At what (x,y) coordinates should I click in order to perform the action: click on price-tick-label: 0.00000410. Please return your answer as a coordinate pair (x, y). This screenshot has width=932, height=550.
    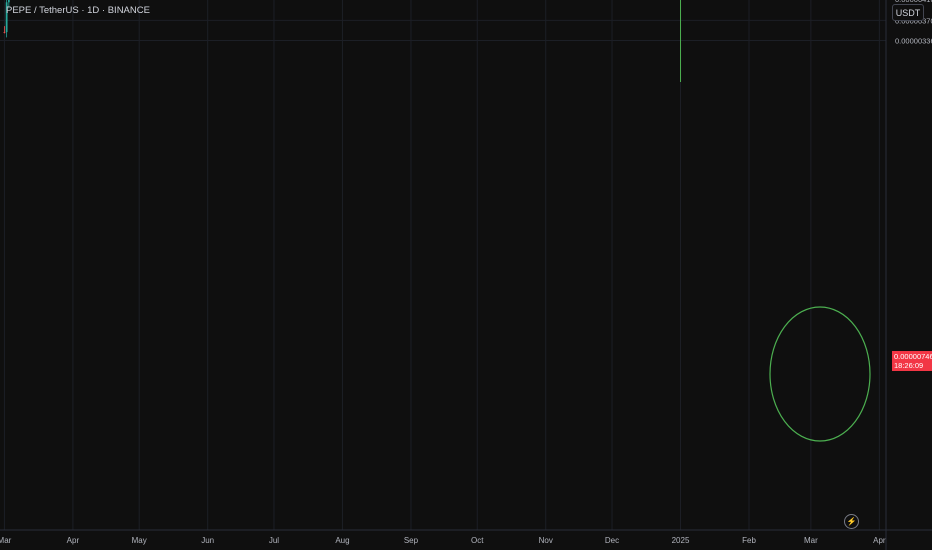
    Looking at the image, I should click on (913, 2).